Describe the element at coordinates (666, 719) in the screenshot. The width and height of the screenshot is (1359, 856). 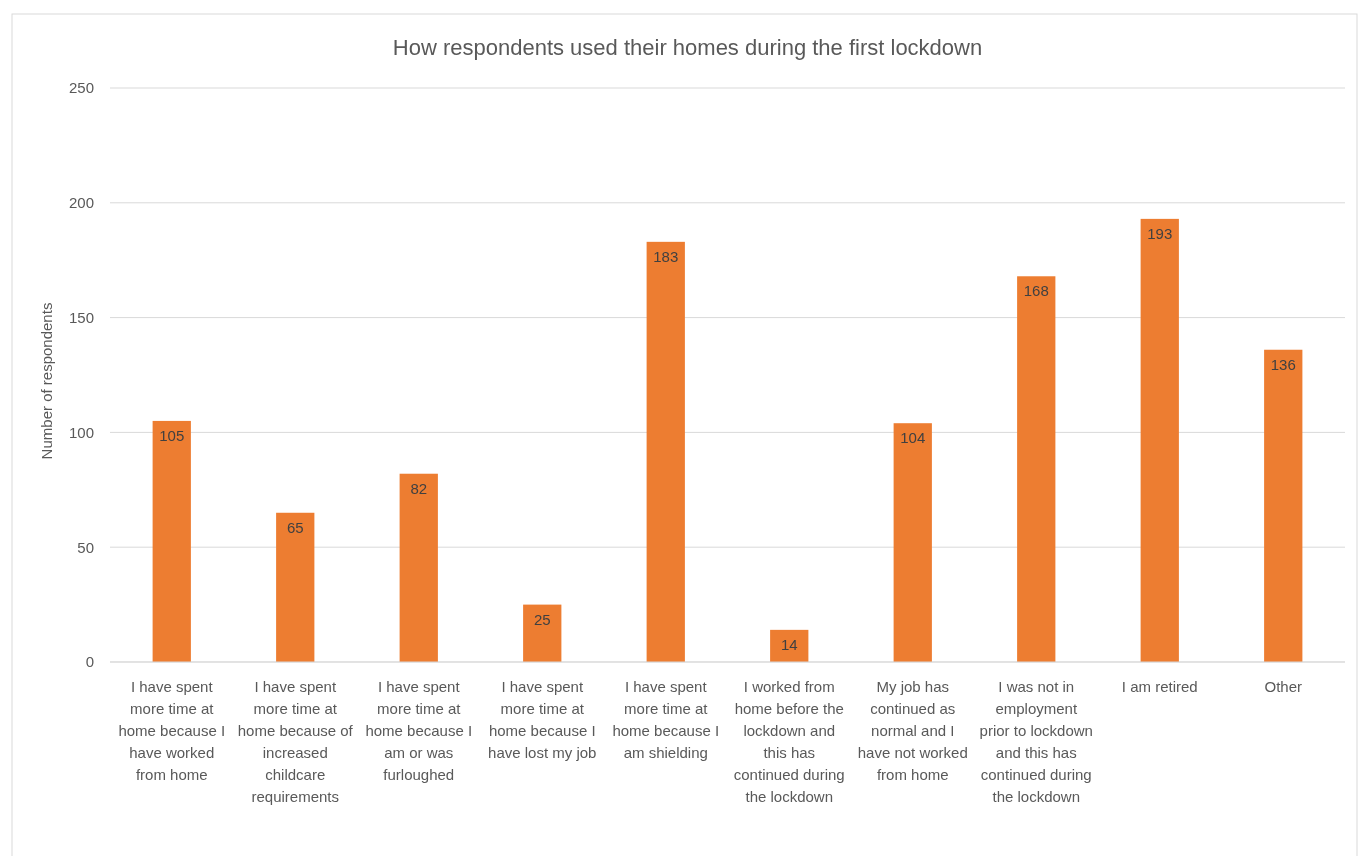
I see `x-tick-label: I have spent more time at home because I am shielding` at that location.